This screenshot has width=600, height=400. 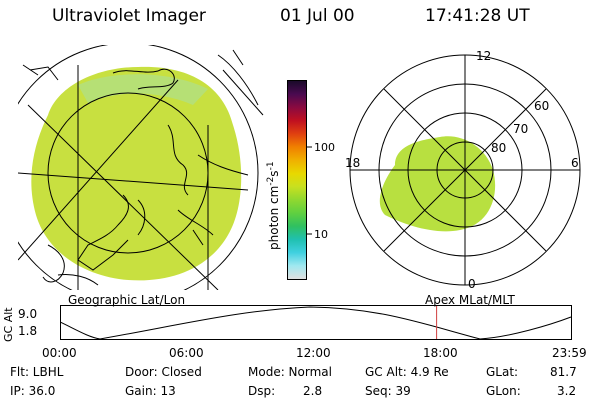 What do you see at coordinates (470, 300) in the screenshot?
I see `apex-caption: Apex MLat/MLT` at bounding box center [470, 300].